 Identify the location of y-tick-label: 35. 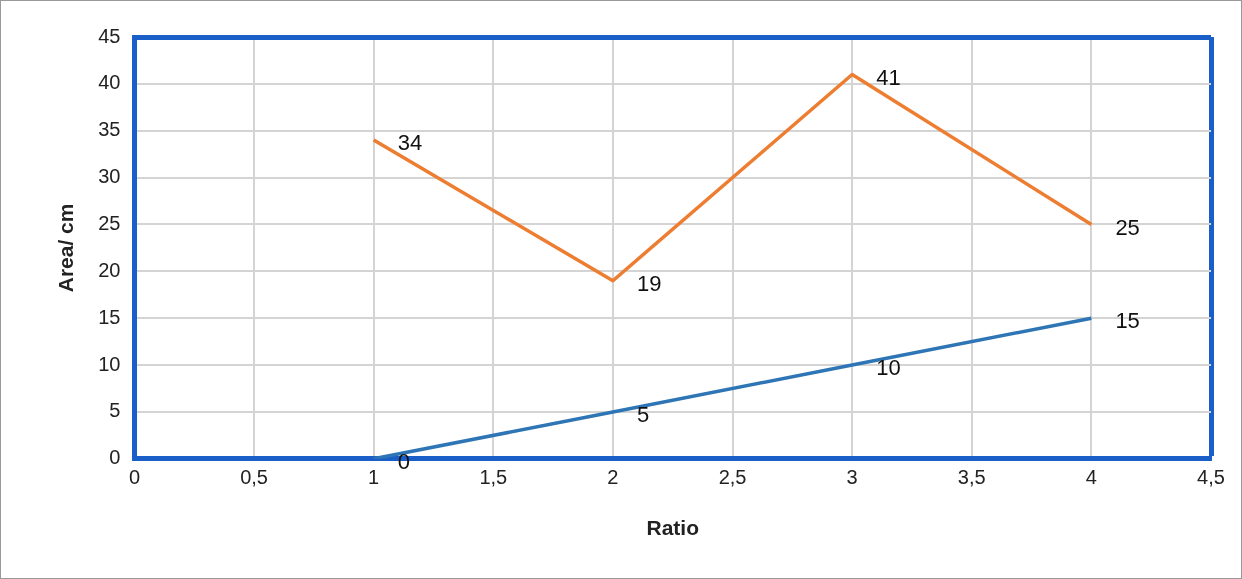
(109, 129).